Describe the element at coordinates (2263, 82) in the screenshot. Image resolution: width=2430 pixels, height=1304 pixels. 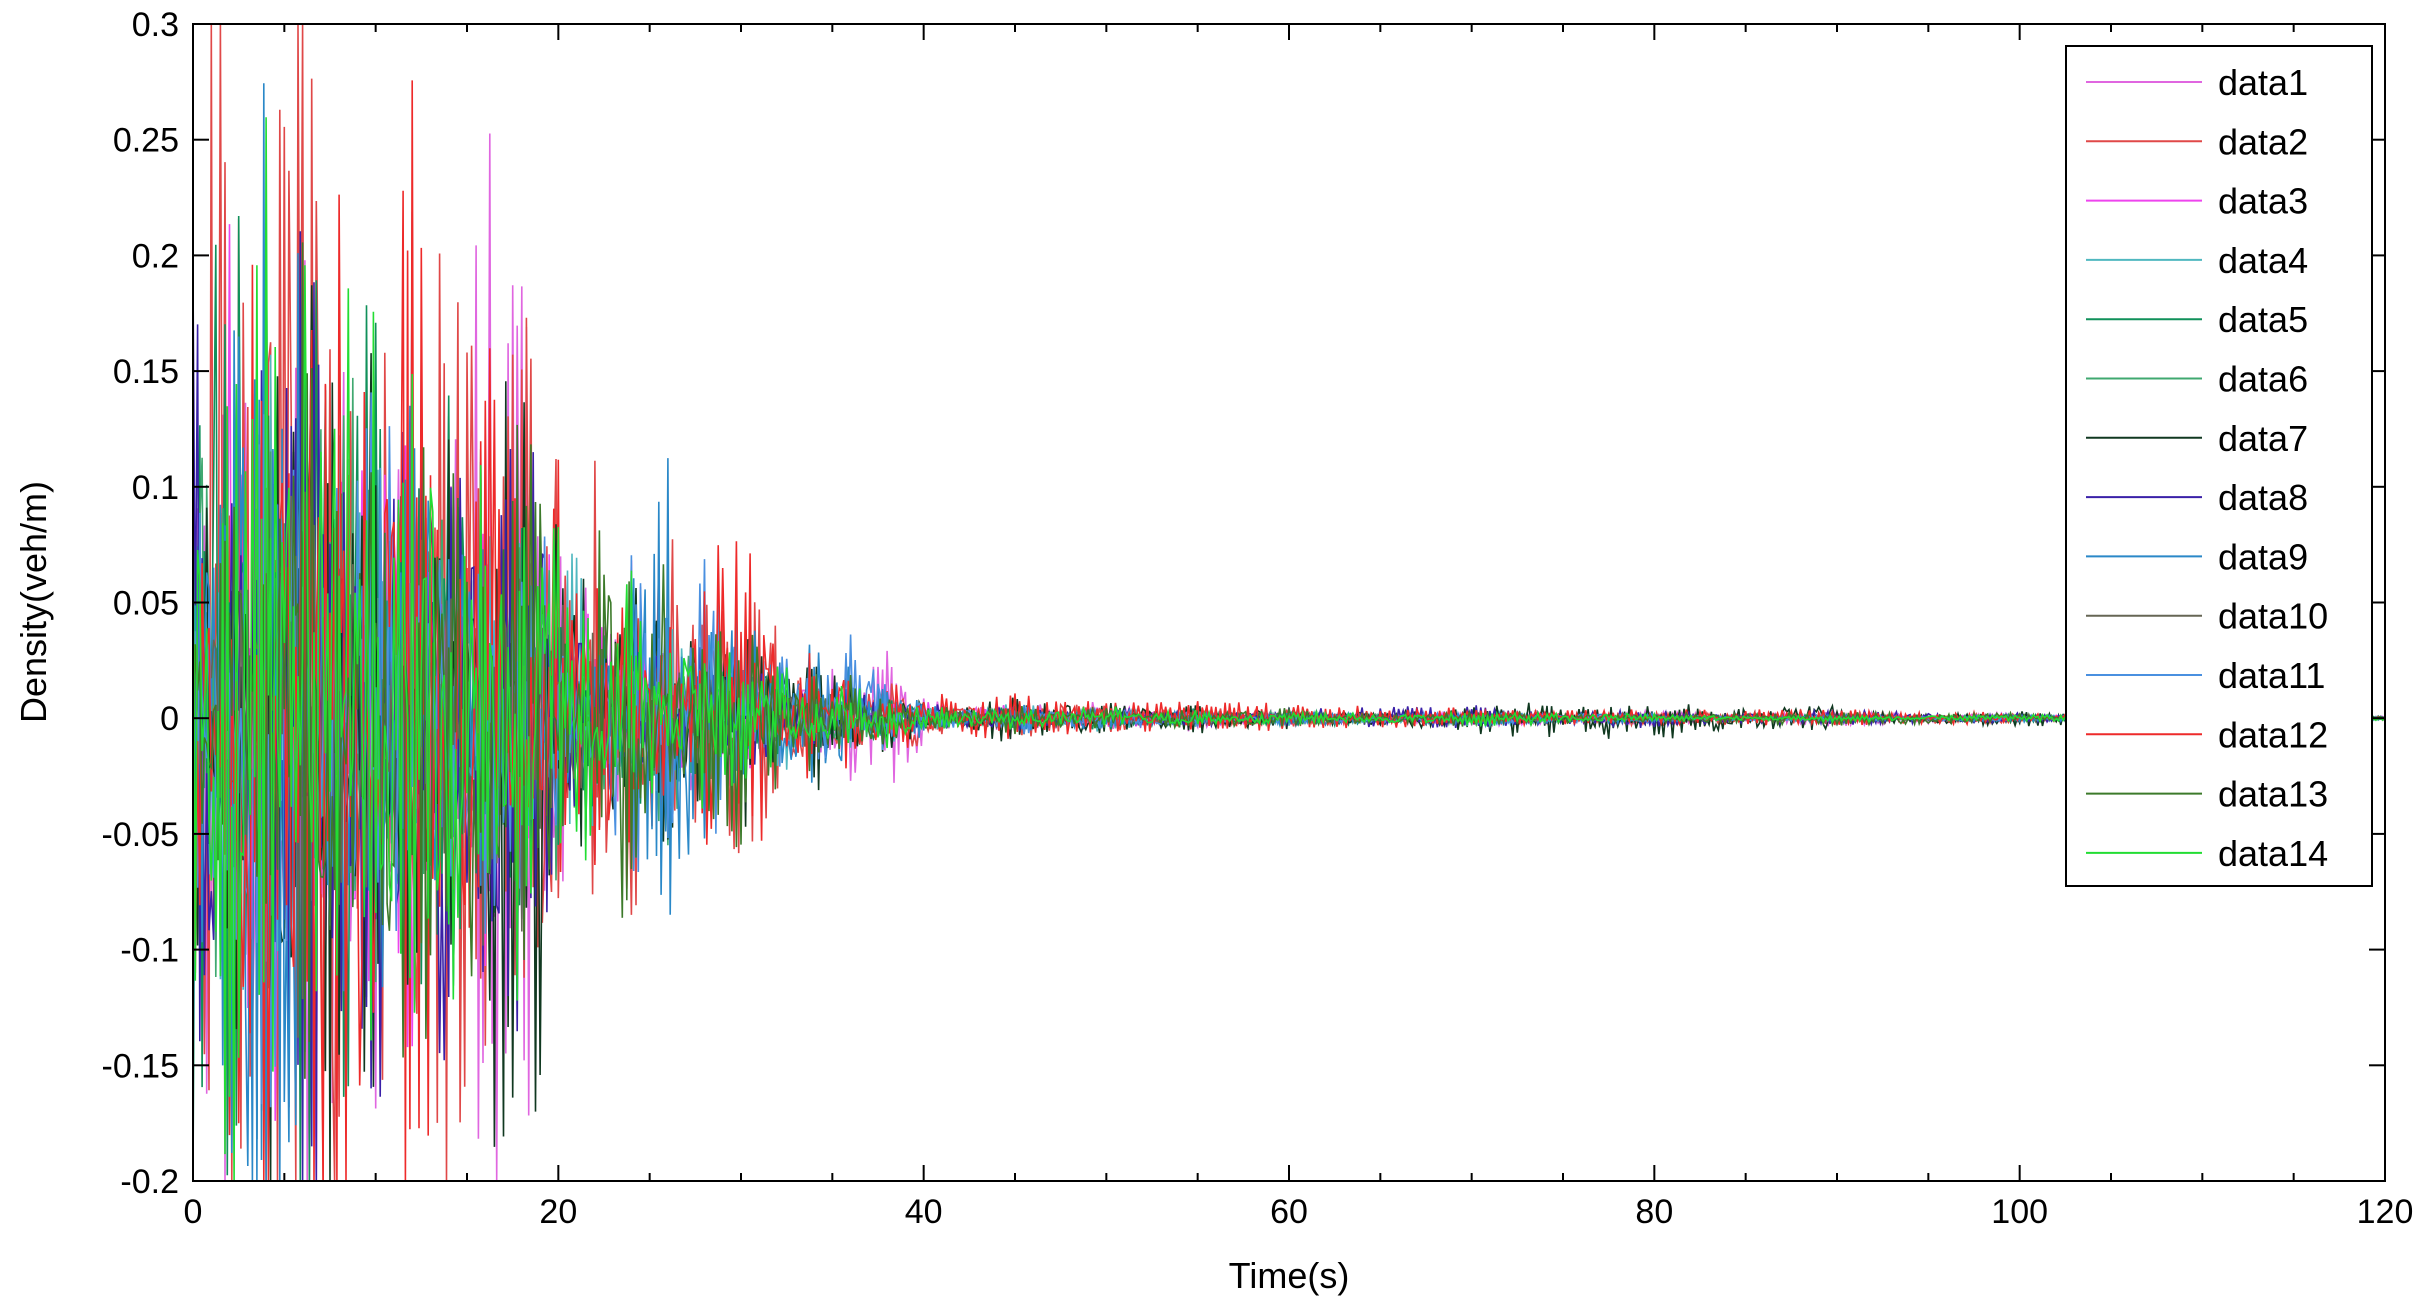
I see `legend-label-data1: data1` at that location.